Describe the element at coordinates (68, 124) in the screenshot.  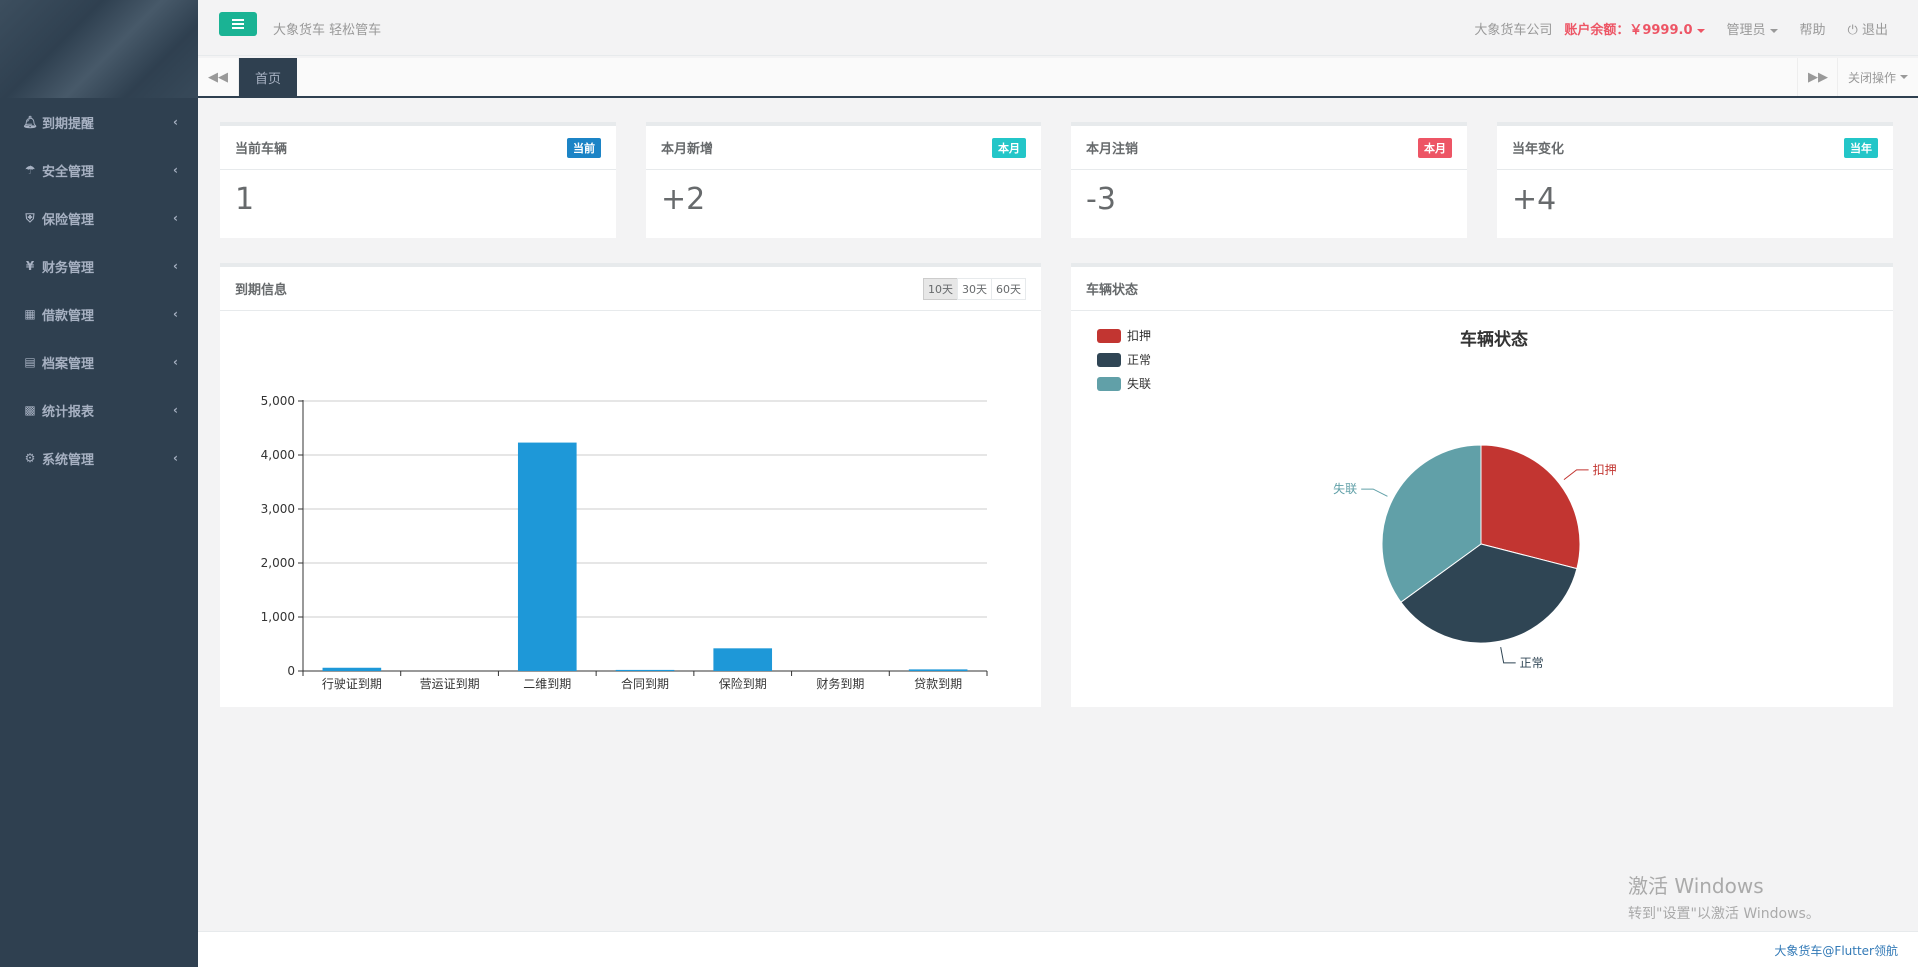
I see `sidebar-item-label: 到期提醒` at that location.